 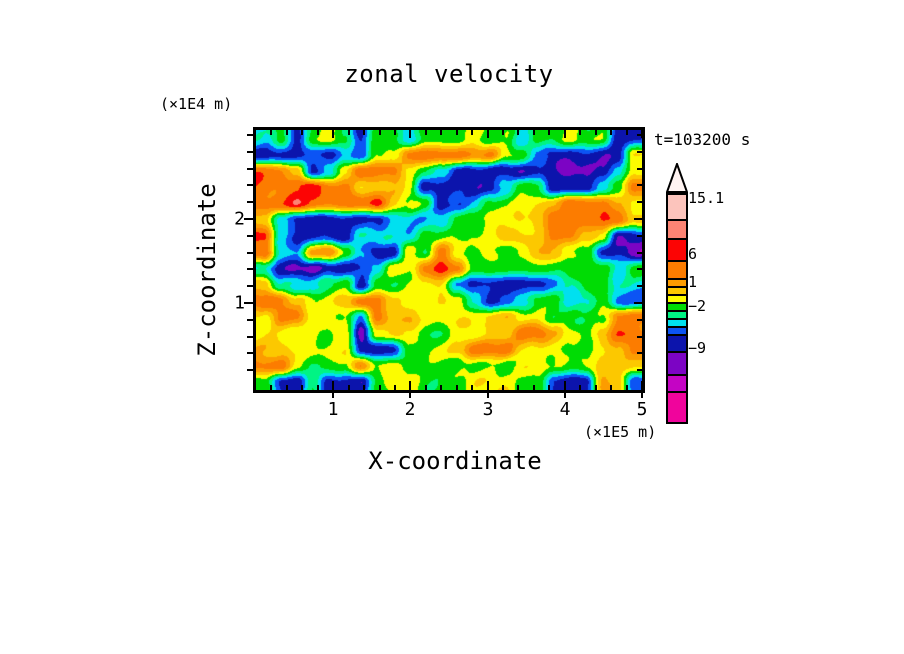 I want to click on colorbar, so click(x=677, y=293).